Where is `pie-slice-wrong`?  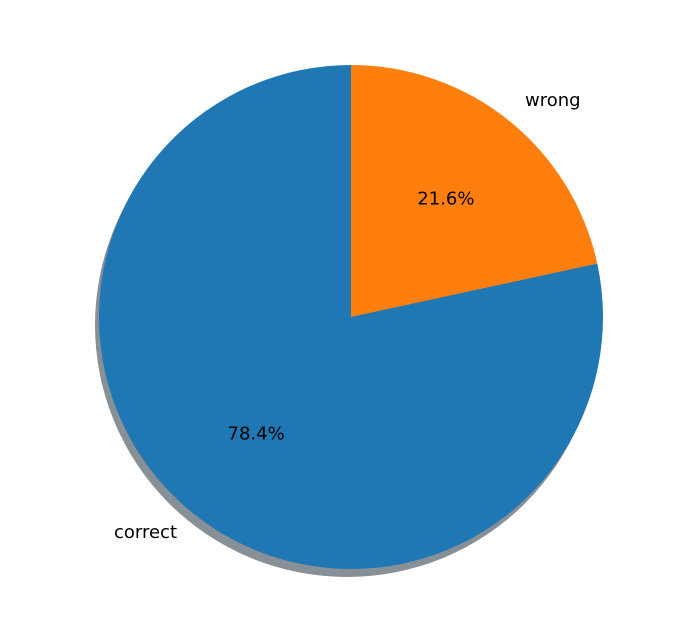 pie-slice-wrong is located at coordinates (474, 191).